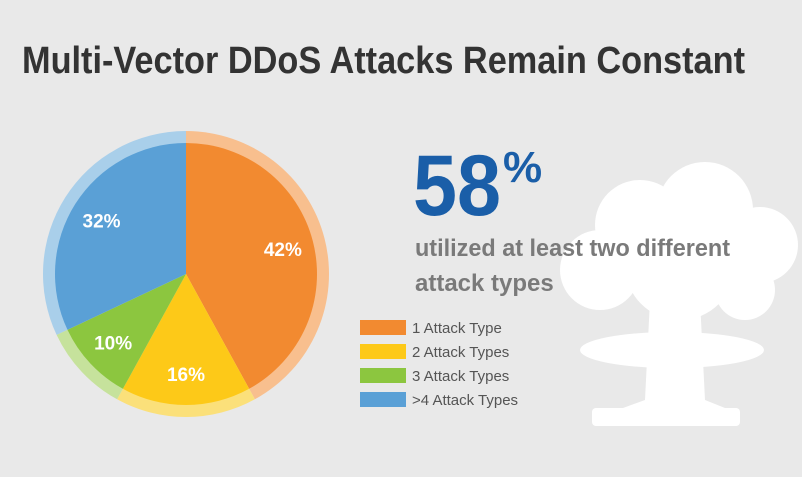  What do you see at coordinates (522, 167) in the screenshot?
I see `highlight-unit: %` at bounding box center [522, 167].